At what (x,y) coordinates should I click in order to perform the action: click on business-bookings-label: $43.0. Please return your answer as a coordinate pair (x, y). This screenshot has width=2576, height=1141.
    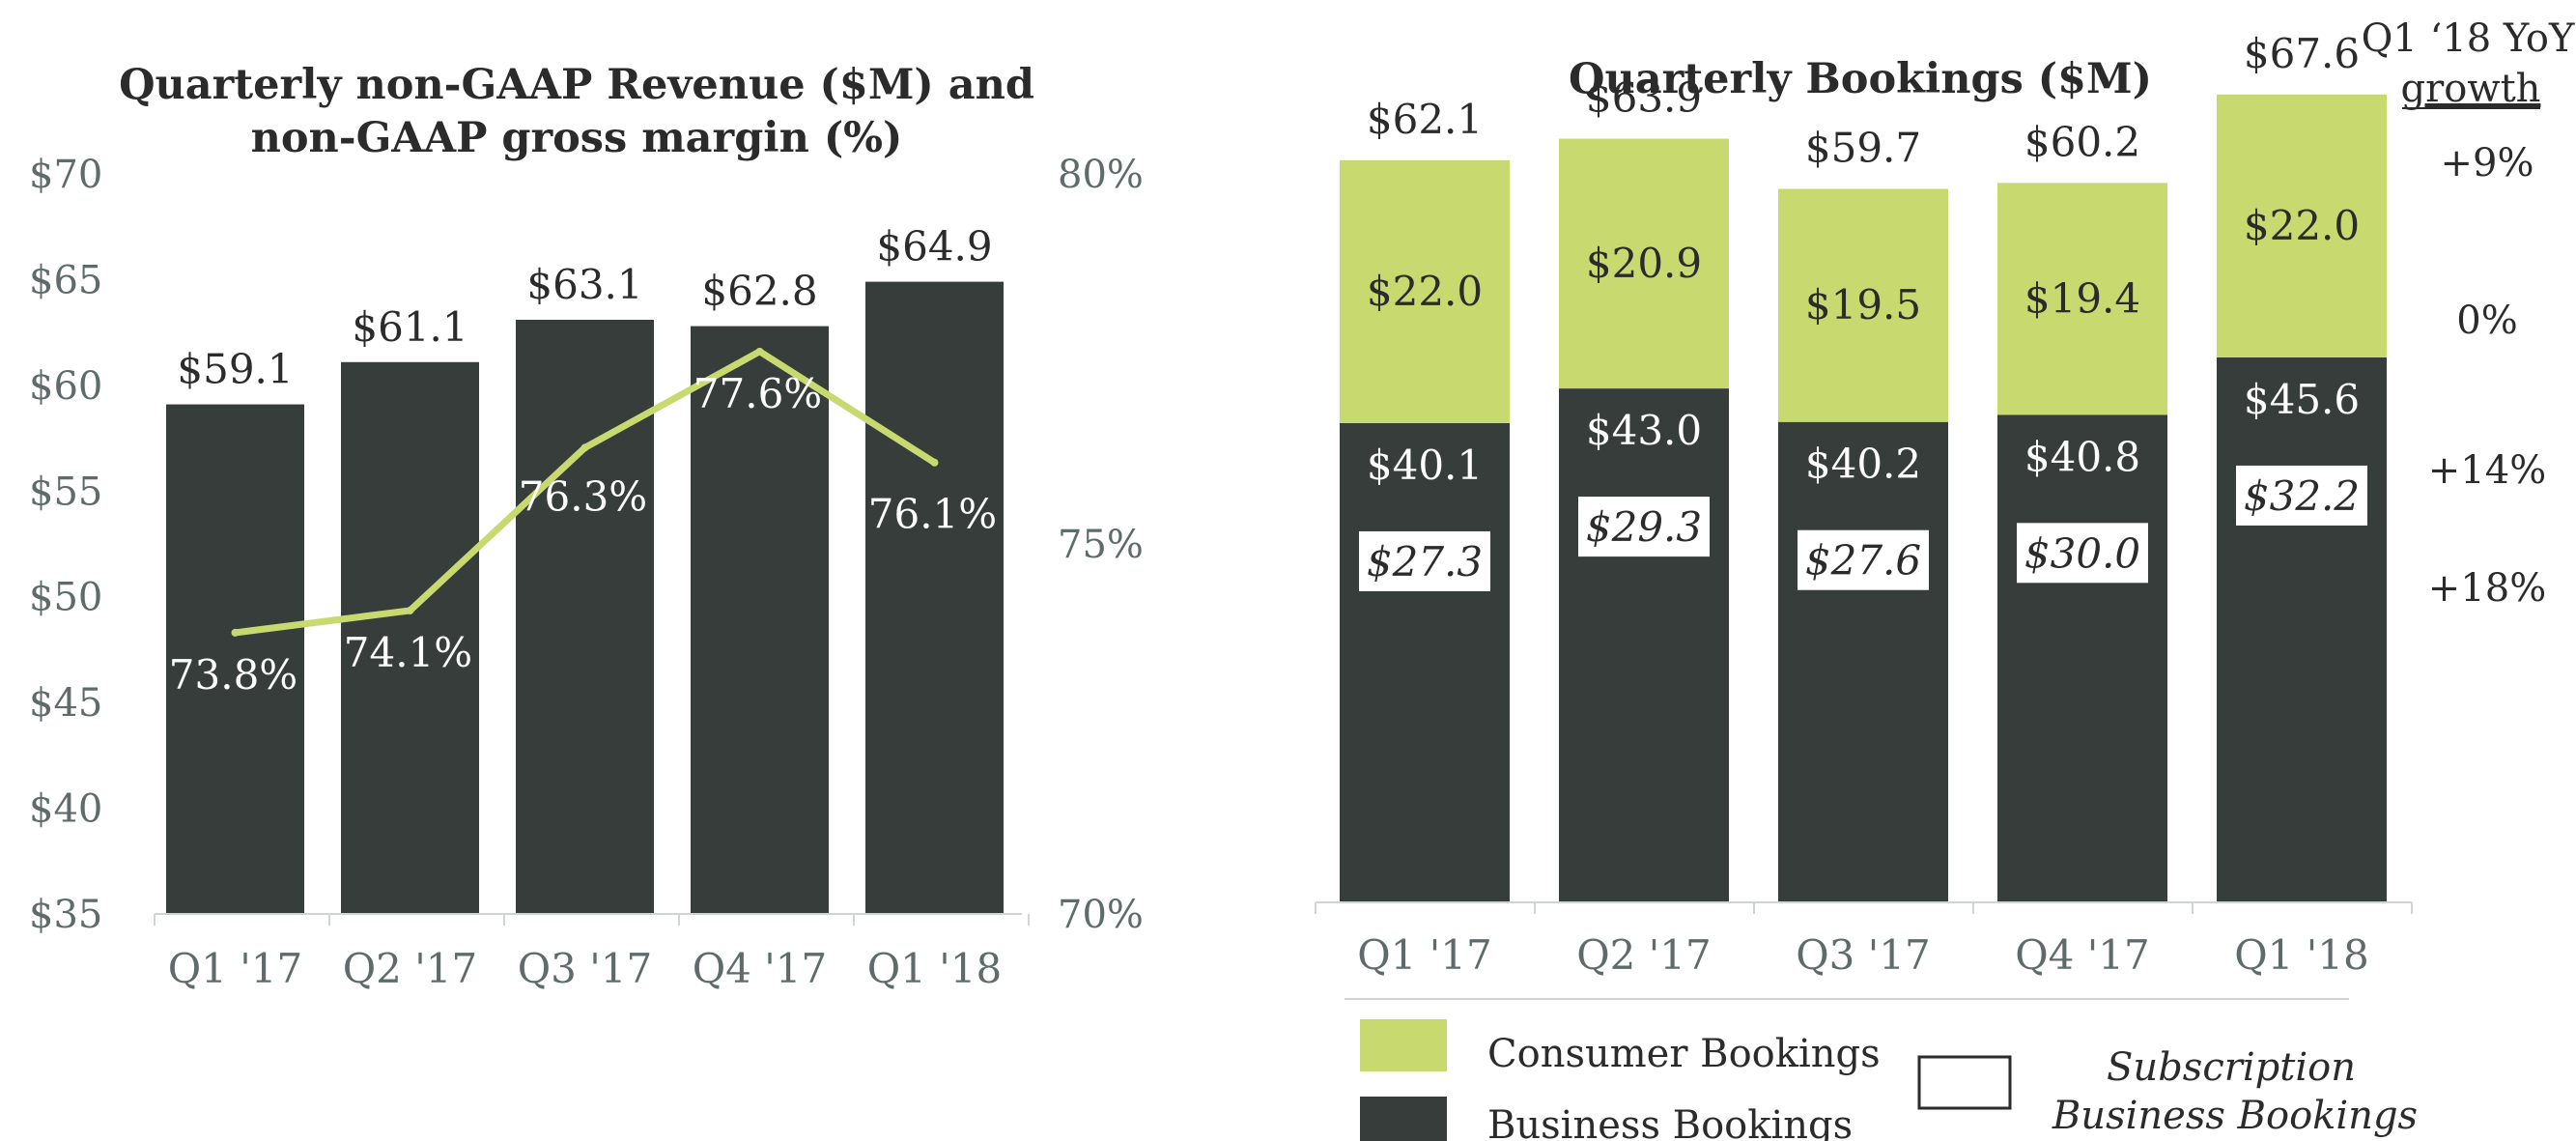
    Looking at the image, I should click on (1644, 430).